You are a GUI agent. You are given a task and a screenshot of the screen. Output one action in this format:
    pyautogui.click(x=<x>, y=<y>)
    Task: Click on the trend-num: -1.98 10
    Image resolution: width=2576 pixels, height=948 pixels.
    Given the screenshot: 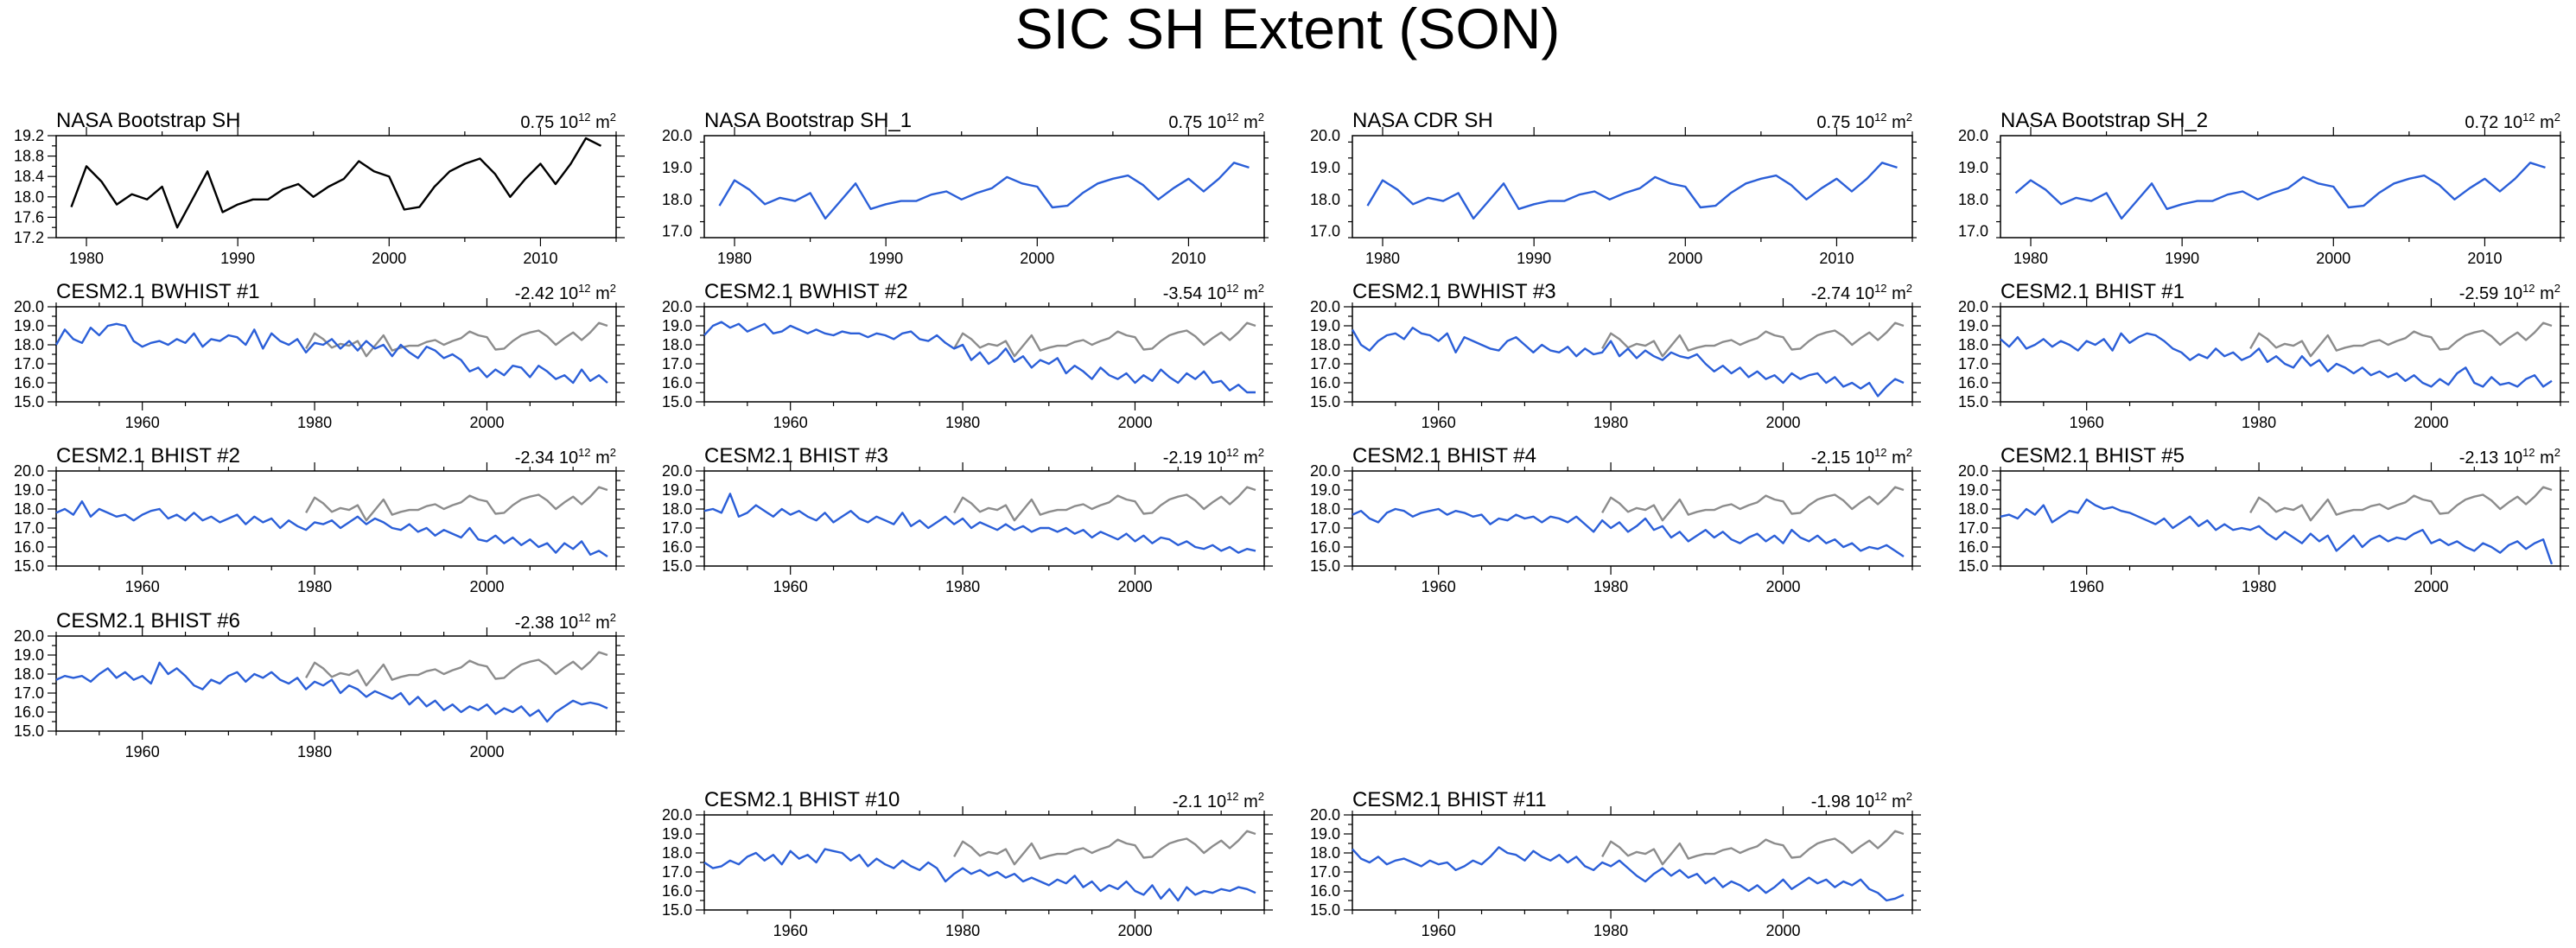 What is the action you would take?
    pyautogui.click(x=1843, y=801)
    